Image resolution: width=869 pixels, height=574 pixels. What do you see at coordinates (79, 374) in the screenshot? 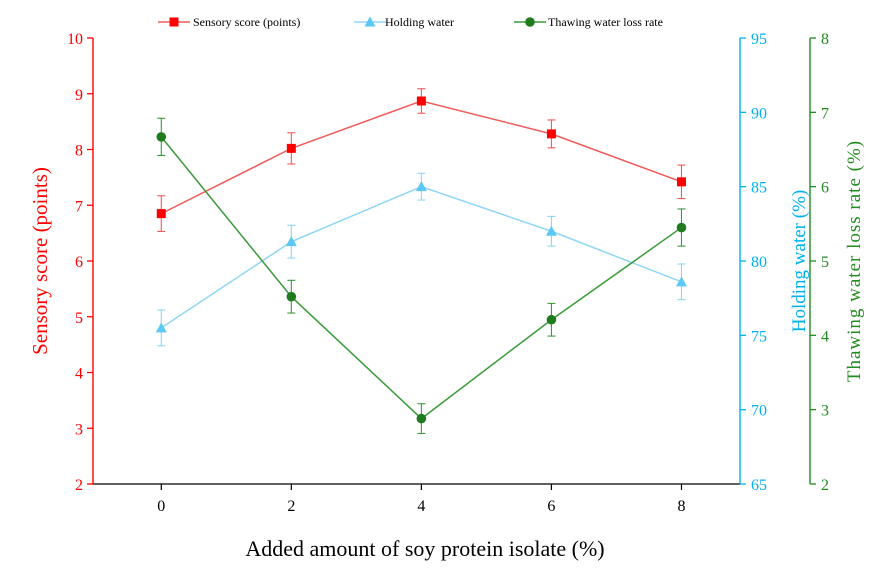
I see `y-tick-label-left: 4` at bounding box center [79, 374].